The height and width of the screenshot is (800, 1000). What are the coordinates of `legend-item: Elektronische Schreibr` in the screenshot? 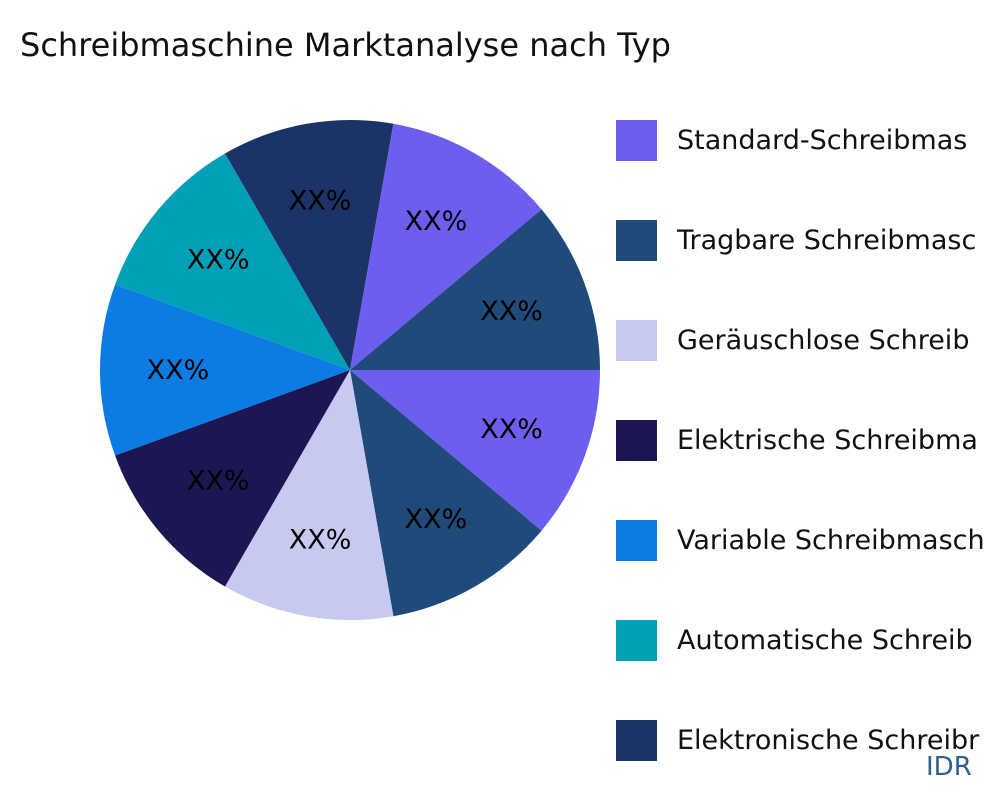 It's located at (797, 740).